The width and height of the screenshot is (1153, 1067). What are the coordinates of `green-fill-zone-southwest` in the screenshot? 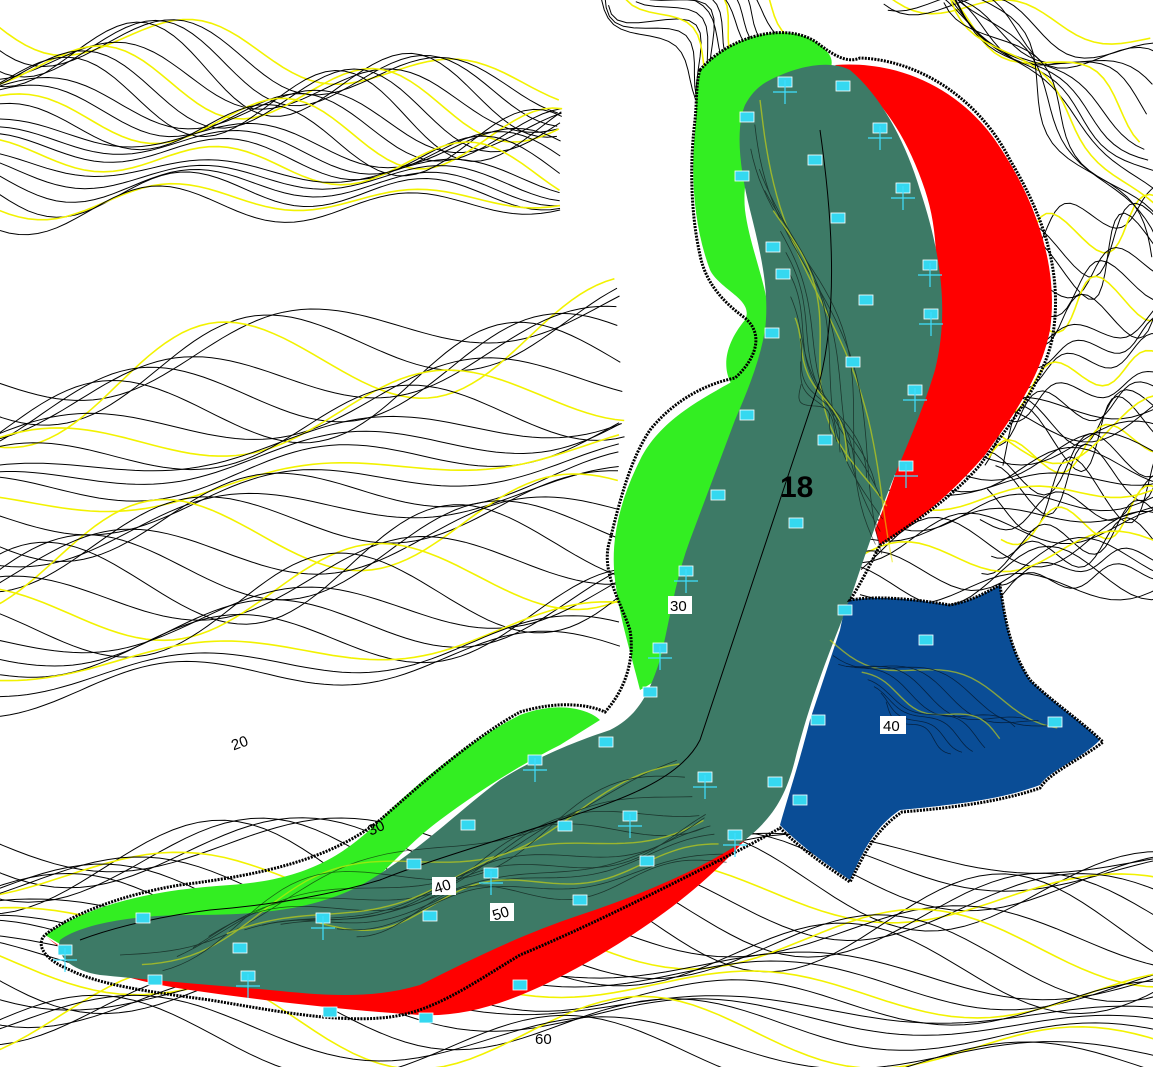 It's located at (322, 828).